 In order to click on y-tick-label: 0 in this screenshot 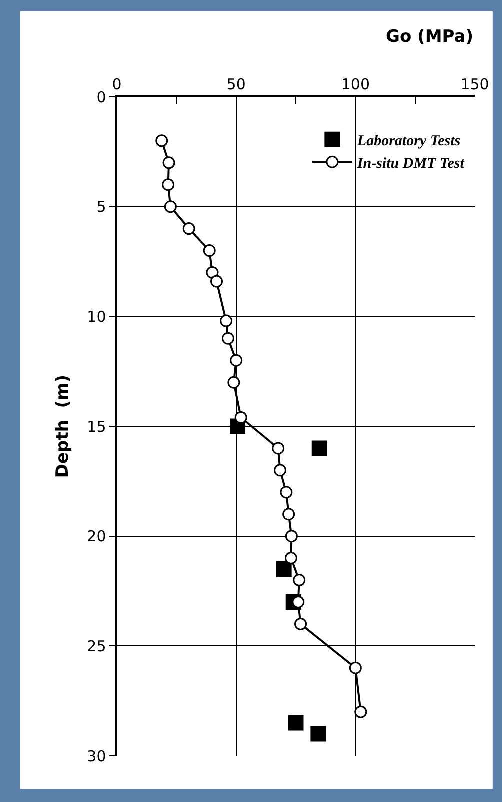, I will do `click(101, 97)`.